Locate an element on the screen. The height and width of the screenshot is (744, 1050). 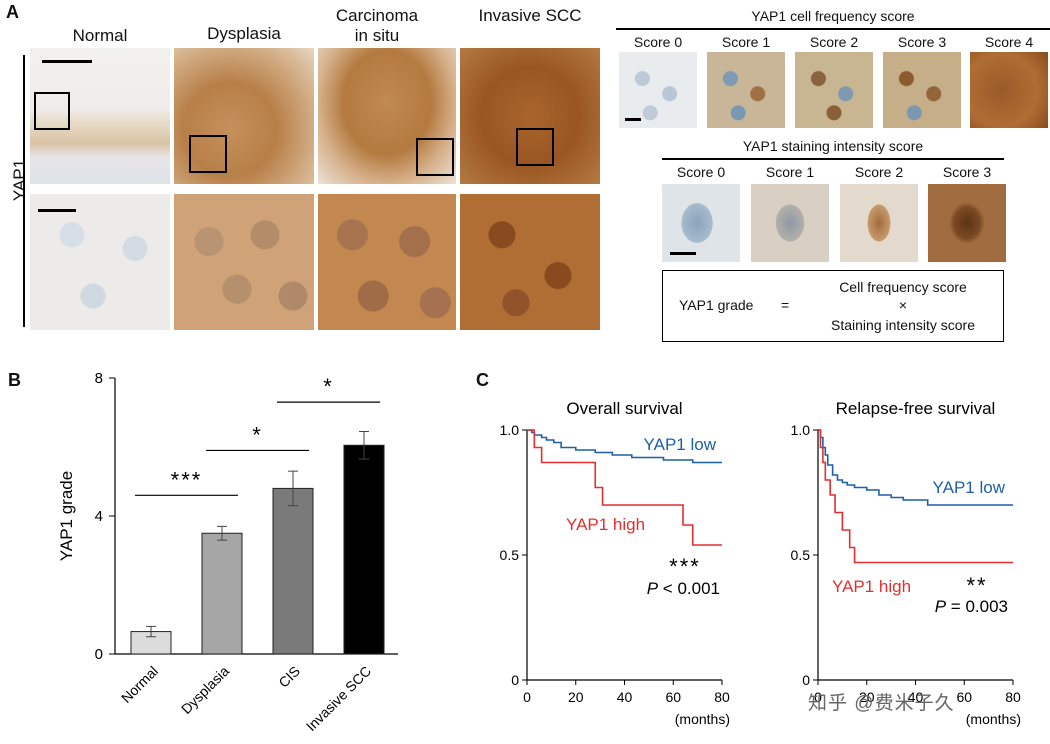
cis-high-mag-tile is located at coordinates (387, 262).